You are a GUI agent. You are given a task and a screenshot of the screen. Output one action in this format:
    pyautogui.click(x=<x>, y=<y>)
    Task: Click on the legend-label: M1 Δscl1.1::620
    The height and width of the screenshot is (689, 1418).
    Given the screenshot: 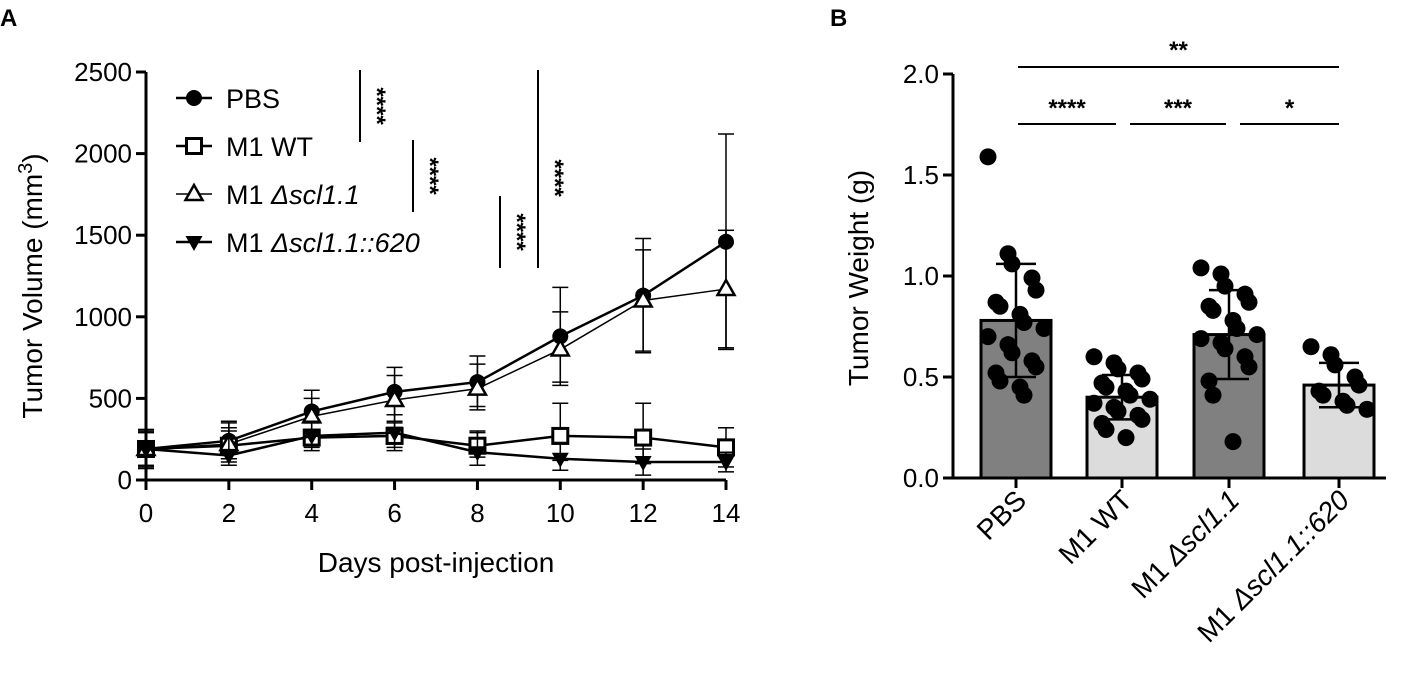 What is the action you would take?
    pyautogui.click(x=323, y=243)
    